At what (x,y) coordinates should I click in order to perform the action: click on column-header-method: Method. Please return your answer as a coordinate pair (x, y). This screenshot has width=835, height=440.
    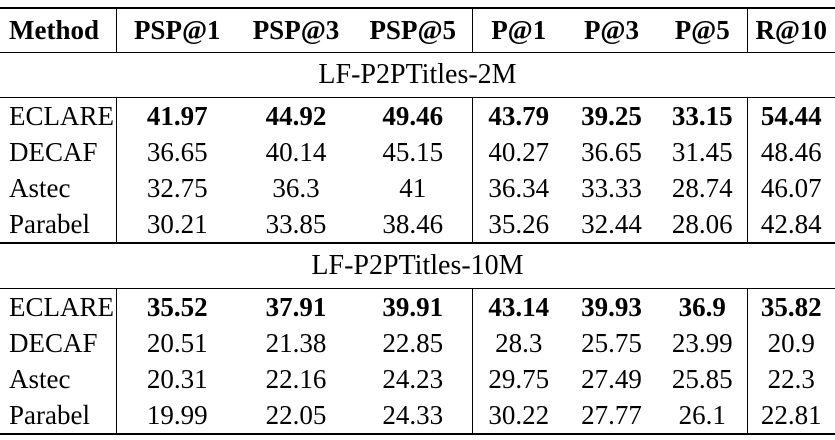
    Looking at the image, I should click on (58, 30).